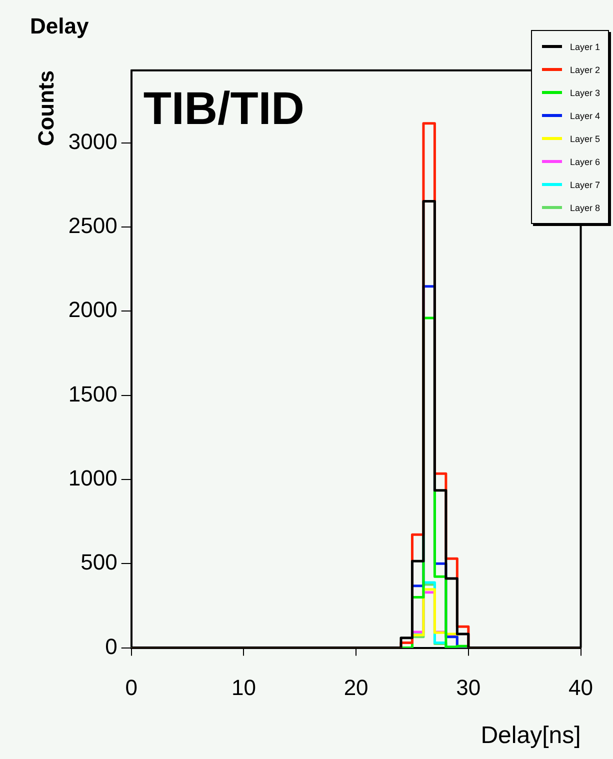 Image resolution: width=613 pixels, height=759 pixels. I want to click on x-axis-title: Delay[ns], so click(530, 736).